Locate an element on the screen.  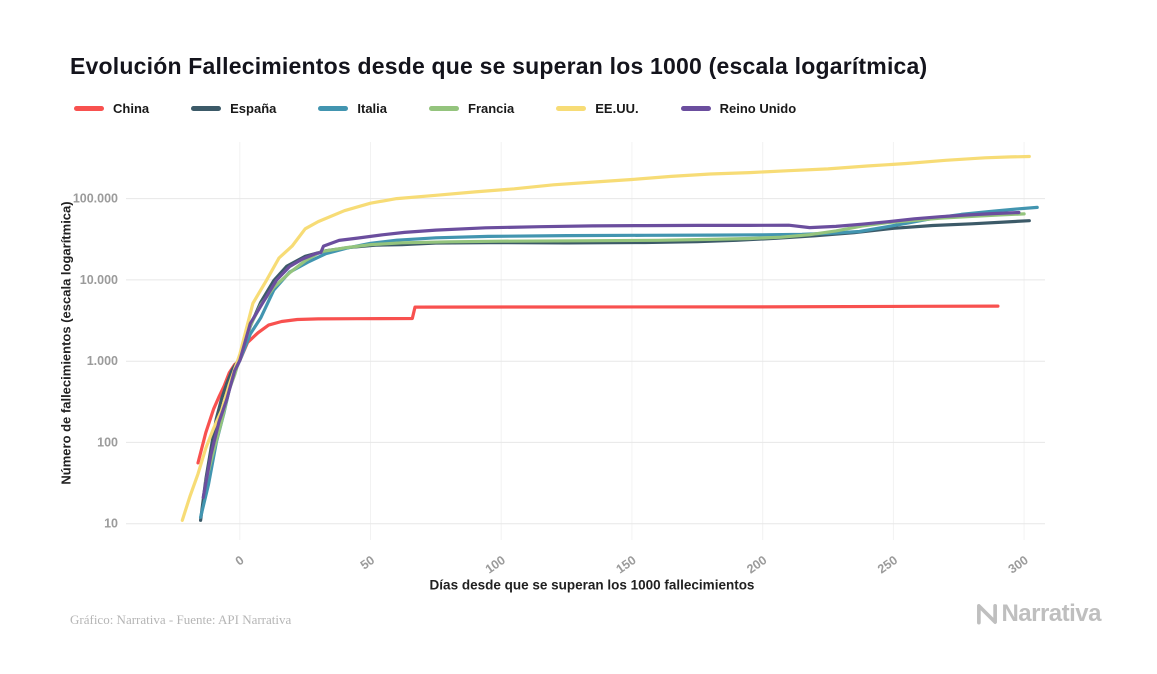
legend-label: España is located at coordinates (253, 108).